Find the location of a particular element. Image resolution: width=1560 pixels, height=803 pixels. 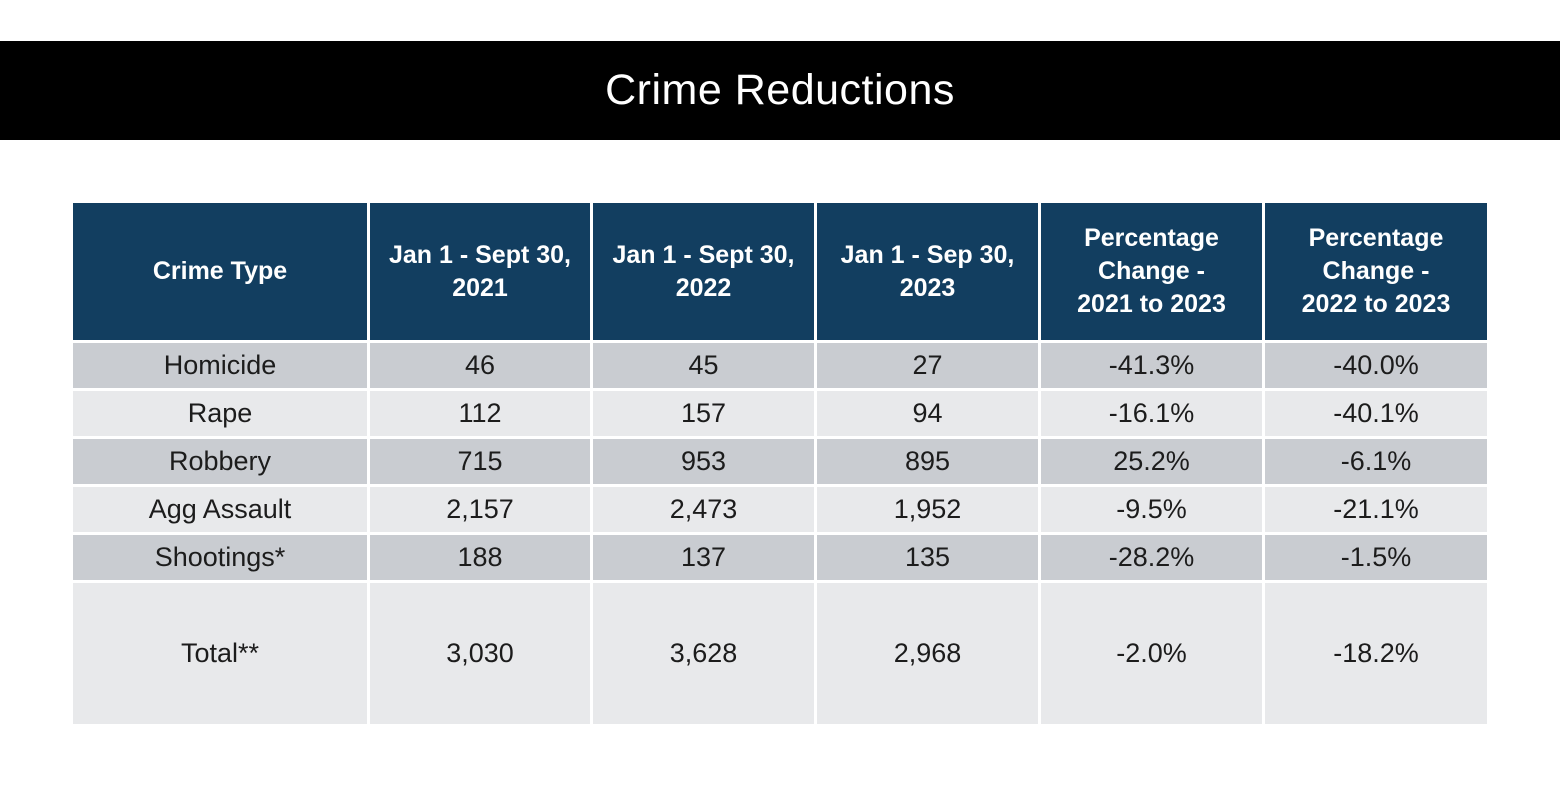

column-header-pct-2022-2023: Percentage Change - 2022 to 2023 is located at coordinates (1376, 271).